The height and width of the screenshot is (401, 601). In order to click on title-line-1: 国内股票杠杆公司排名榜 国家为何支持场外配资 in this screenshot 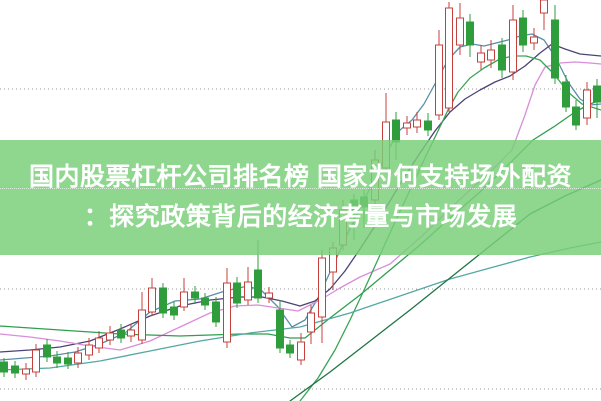, I will do `click(300, 176)`.